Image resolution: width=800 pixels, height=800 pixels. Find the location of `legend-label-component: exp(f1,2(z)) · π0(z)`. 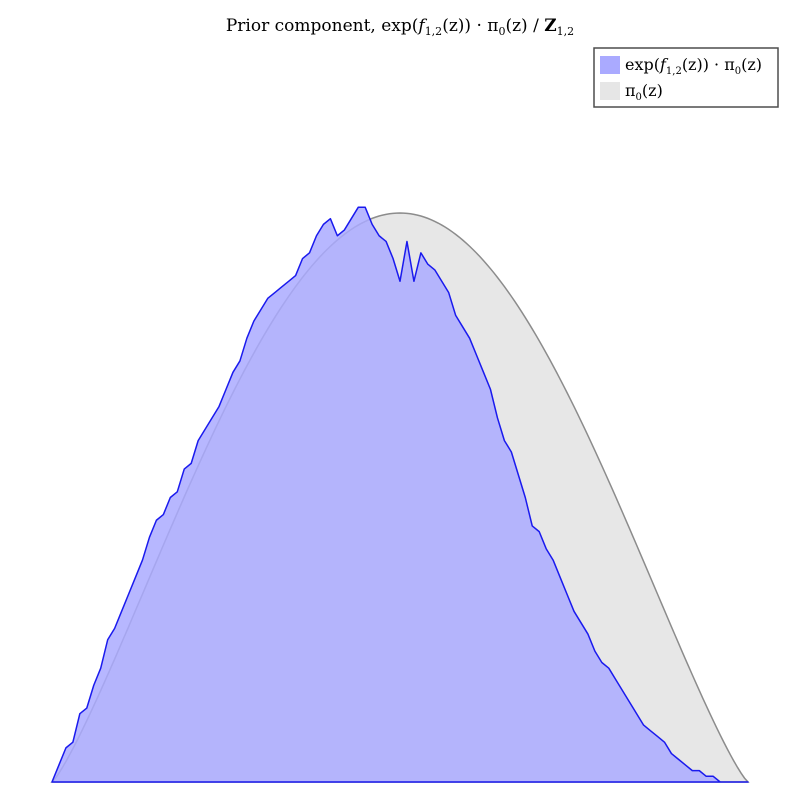

legend-label-component: exp(f1,2(z)) · π0(z) is located at coordinates (693, 66).